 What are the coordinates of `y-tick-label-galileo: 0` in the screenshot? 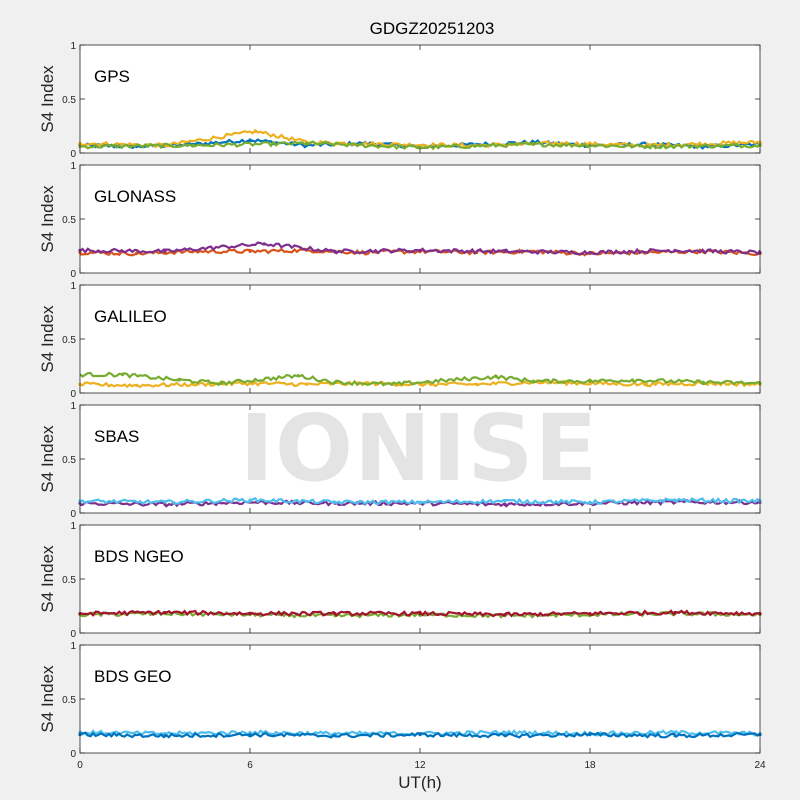 It's located at (73, 394).